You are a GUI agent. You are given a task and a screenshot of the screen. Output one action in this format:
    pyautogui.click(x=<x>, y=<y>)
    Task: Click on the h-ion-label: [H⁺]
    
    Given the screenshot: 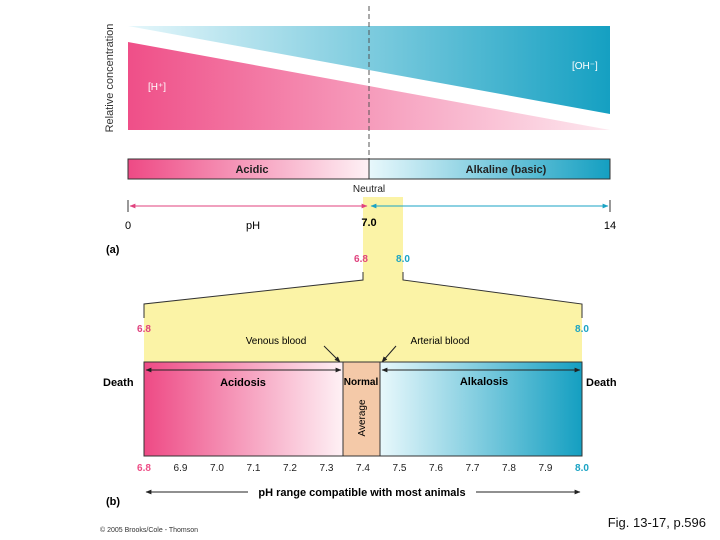 What is the action you would take?
    pyautogui.click(x=157, y=87)
    